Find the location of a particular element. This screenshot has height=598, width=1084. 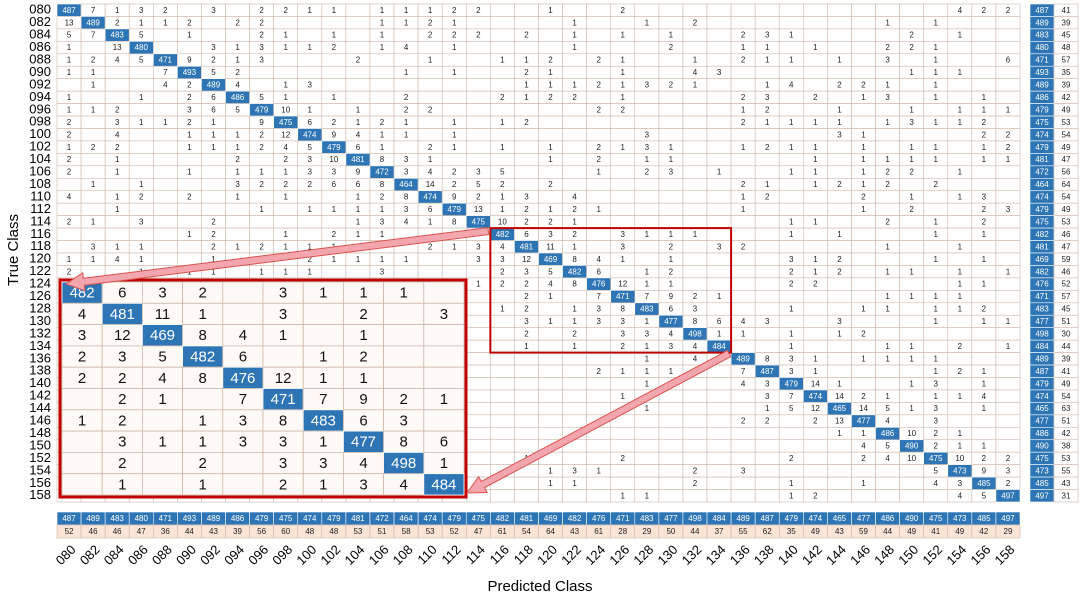

column-error-value: 28 is located at coordinates (622, 531).